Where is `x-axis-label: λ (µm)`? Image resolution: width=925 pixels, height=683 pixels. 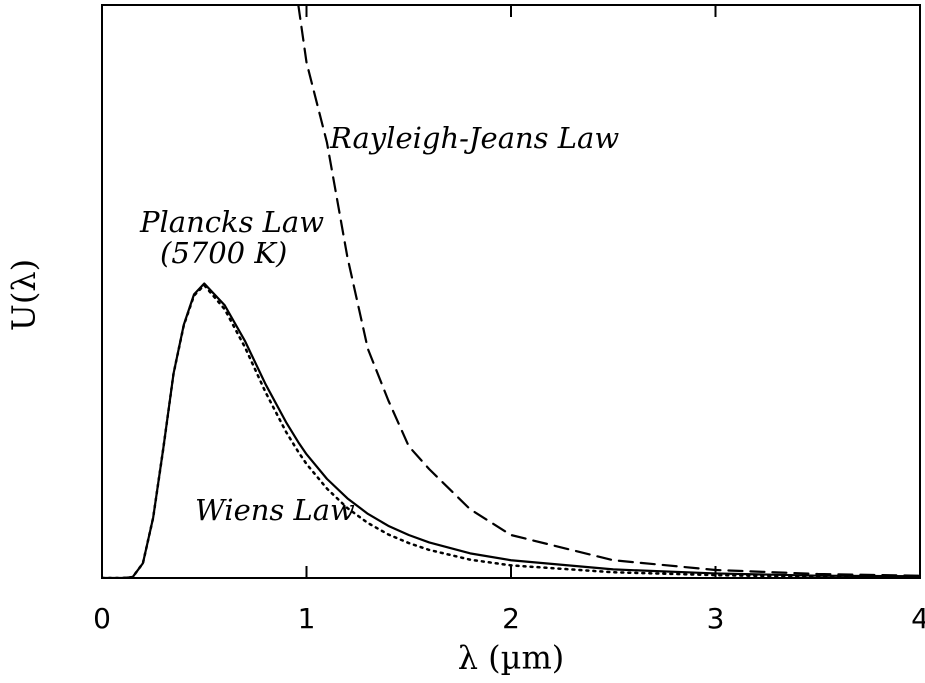 x-axis-label: λ (µm) is located at coordinates (511, 658).